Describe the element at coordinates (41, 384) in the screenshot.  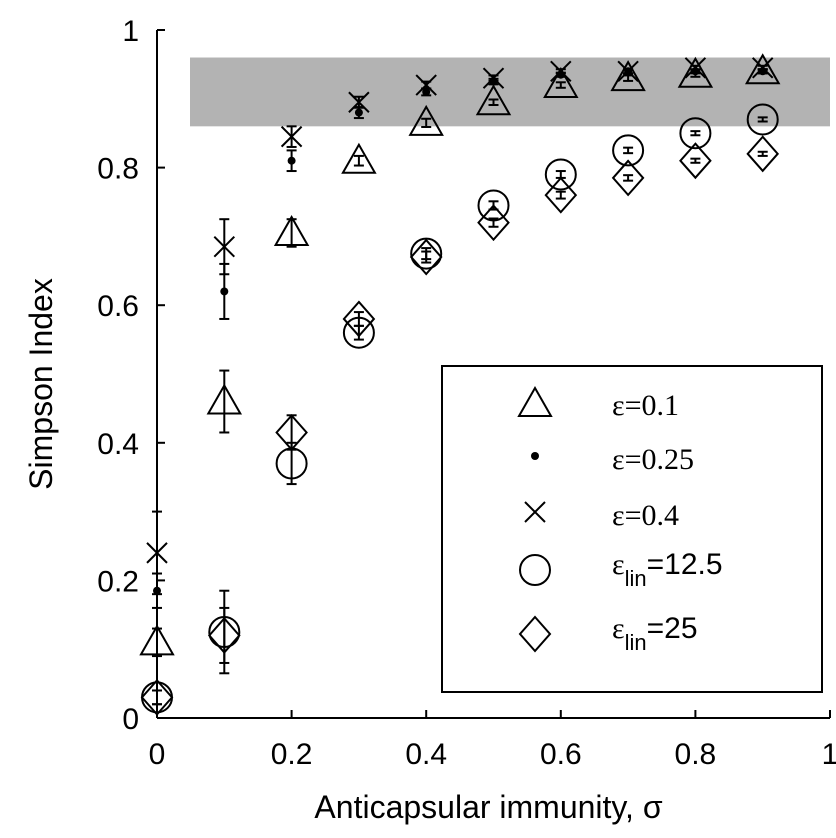
I see `y-axis-title: Simpson Index` at that location.